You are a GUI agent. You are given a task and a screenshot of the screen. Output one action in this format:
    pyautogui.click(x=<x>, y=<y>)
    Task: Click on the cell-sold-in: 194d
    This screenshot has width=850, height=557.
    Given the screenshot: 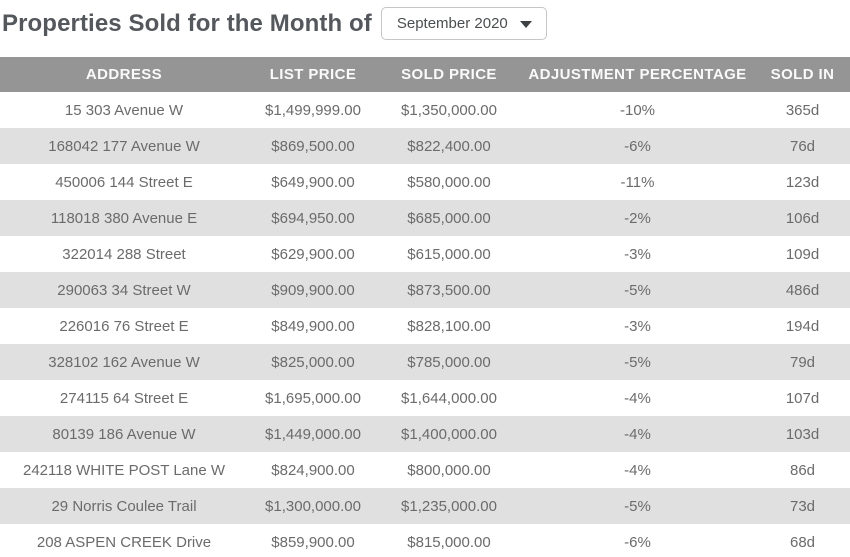 What is the action you would take?
    pyautogui.click(x=802, y=326)
    